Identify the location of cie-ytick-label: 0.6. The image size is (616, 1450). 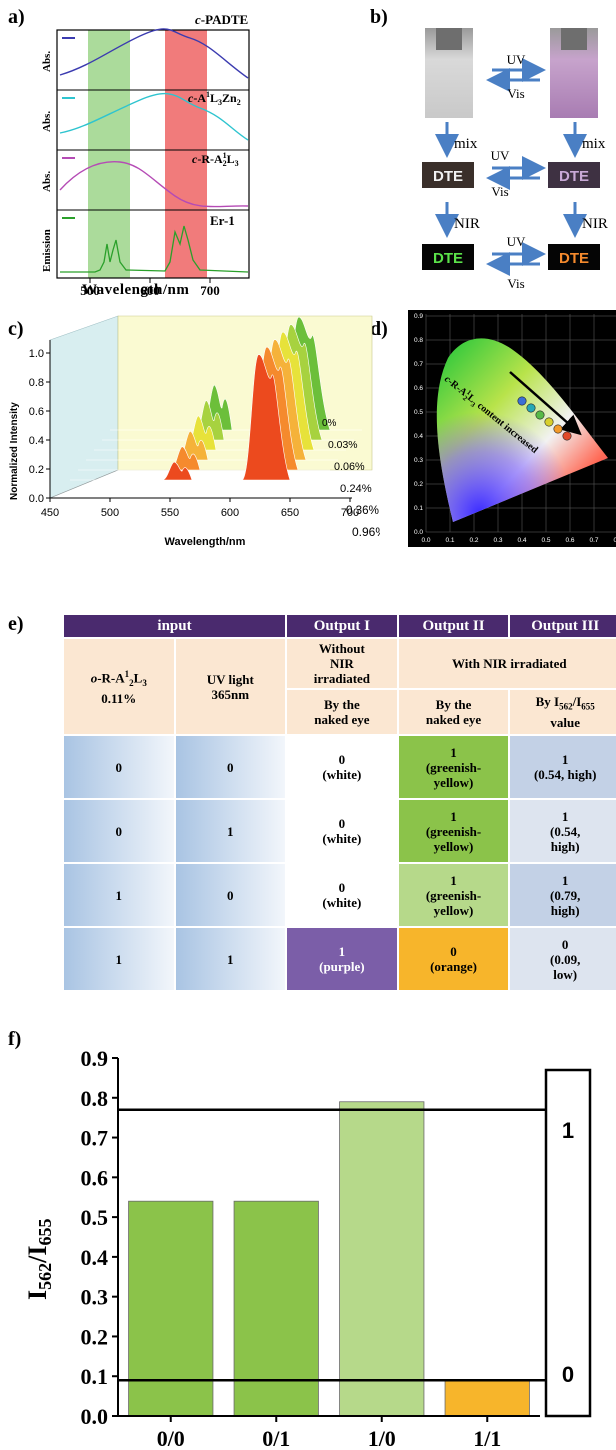
(418, 388).